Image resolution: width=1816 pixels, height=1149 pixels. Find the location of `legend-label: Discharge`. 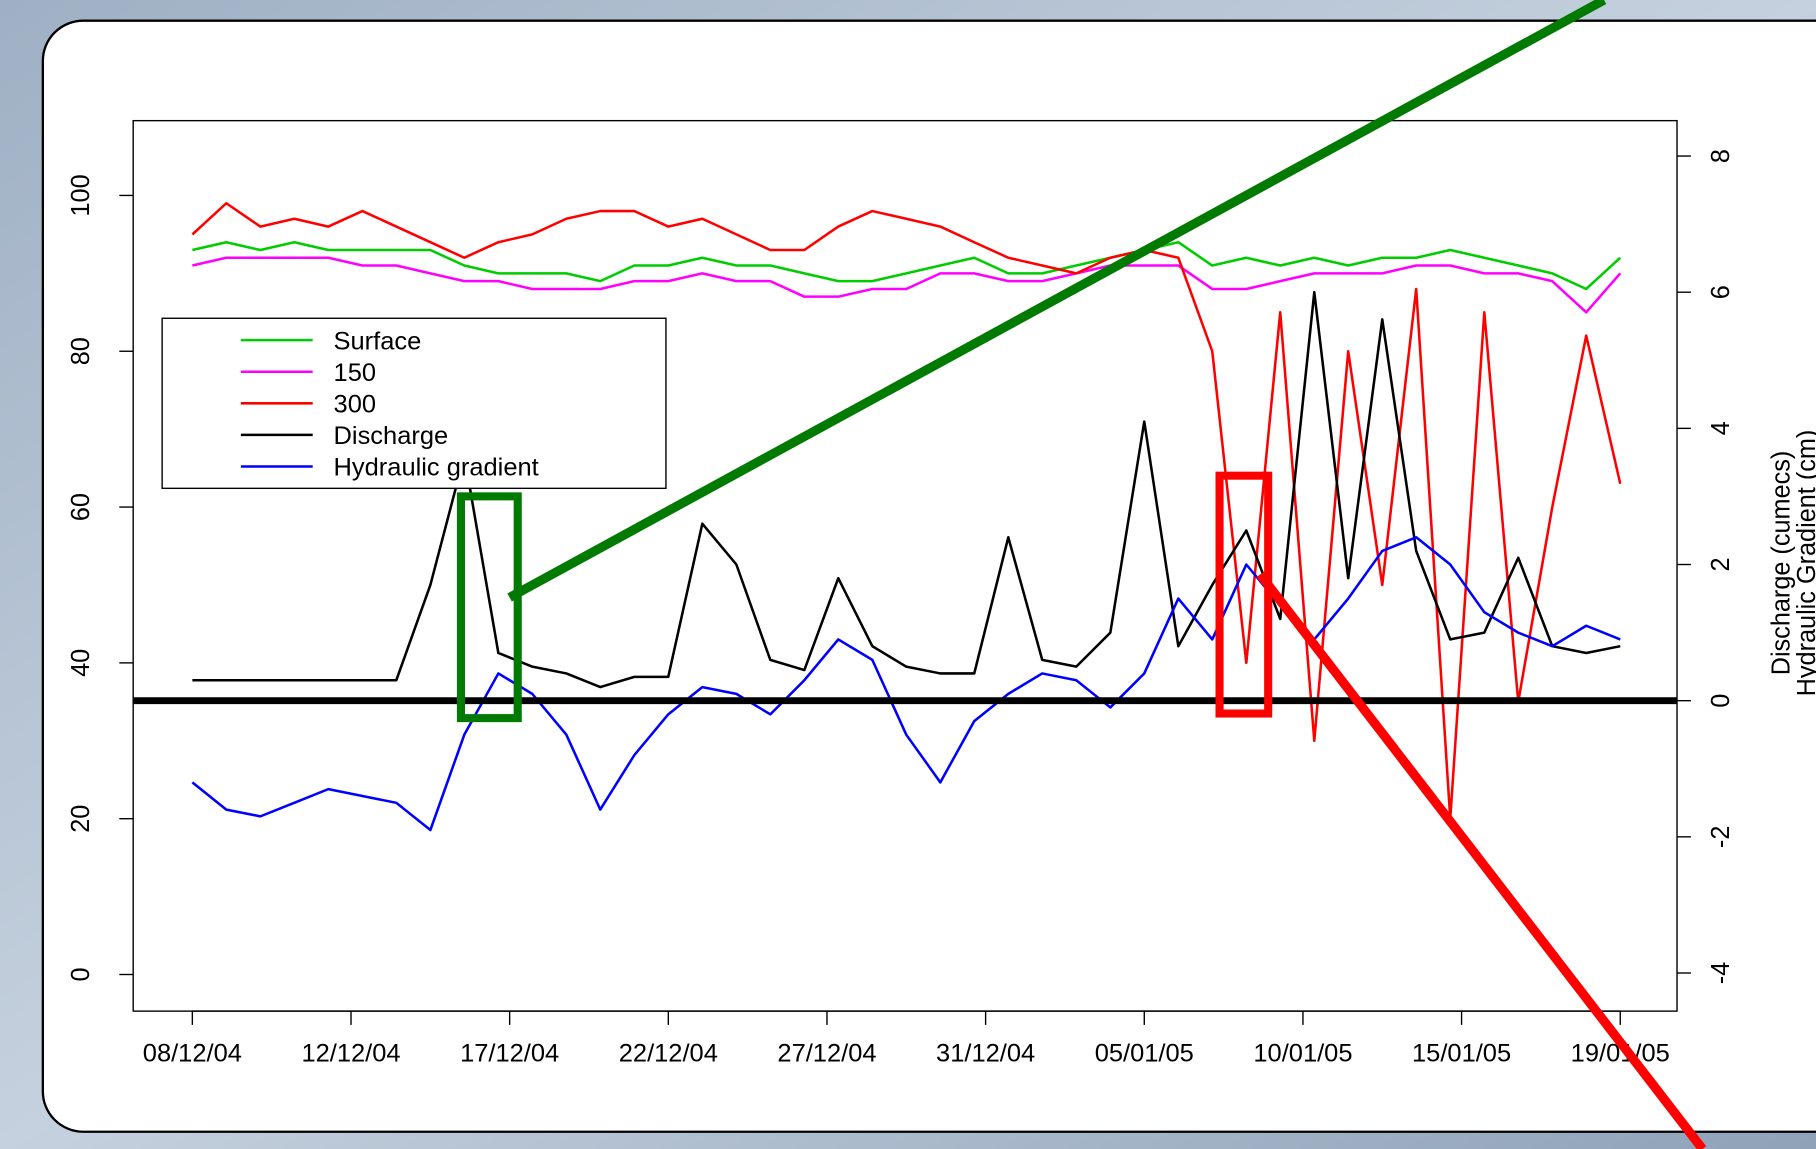

legend-label: Discharge is located at coordinates (391, 436).